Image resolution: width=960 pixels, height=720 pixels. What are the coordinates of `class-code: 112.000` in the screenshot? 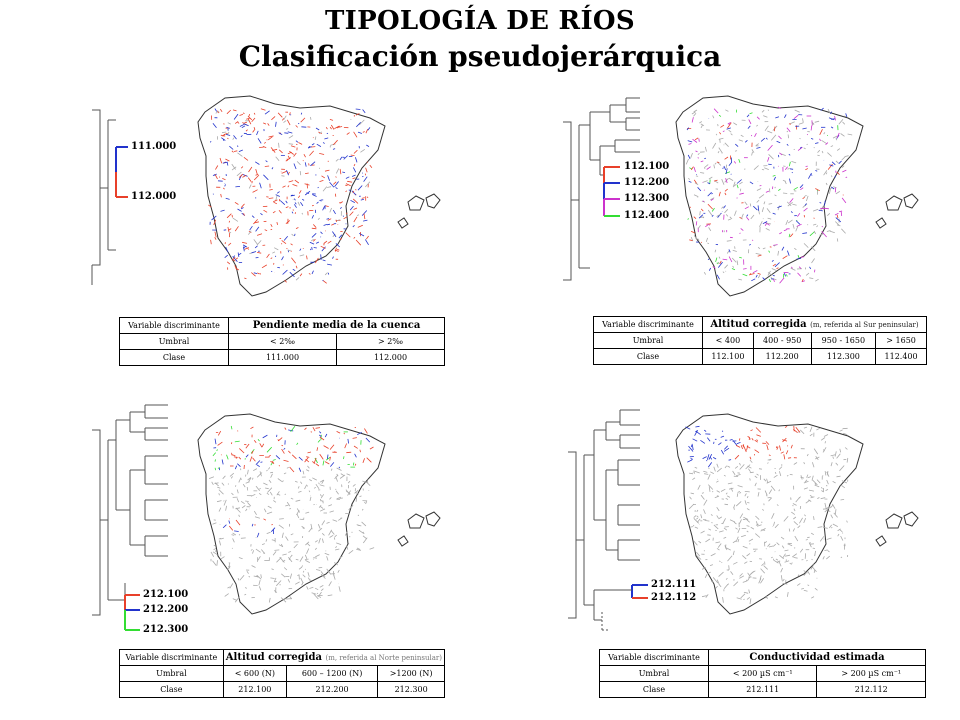 It's located at (154, 196).